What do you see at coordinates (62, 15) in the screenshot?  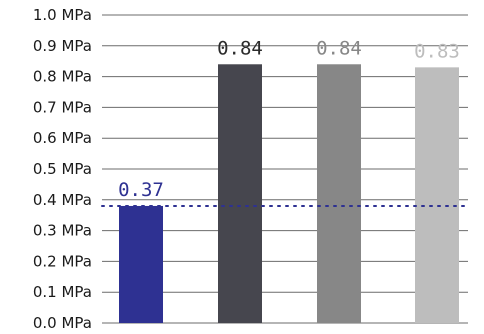 I see `y-tick-label: 1.0 MPa` at bounding box center [62, 15].